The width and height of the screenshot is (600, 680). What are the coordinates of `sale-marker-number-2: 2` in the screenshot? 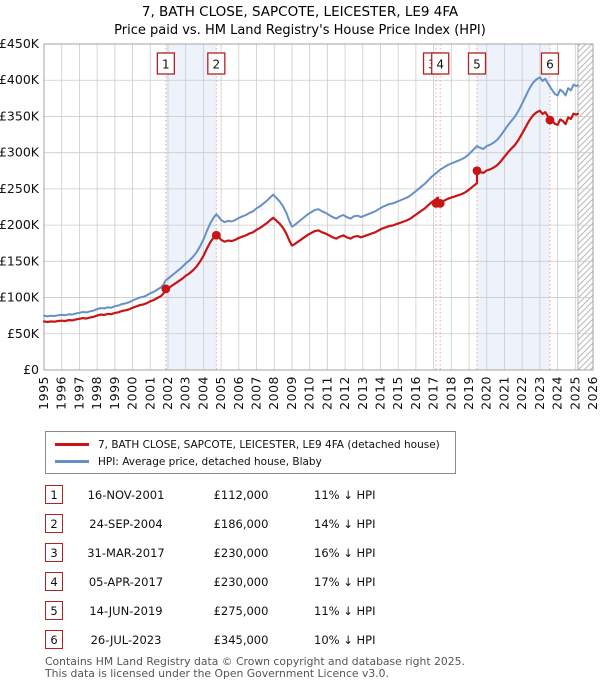 It's located at (216, 65).